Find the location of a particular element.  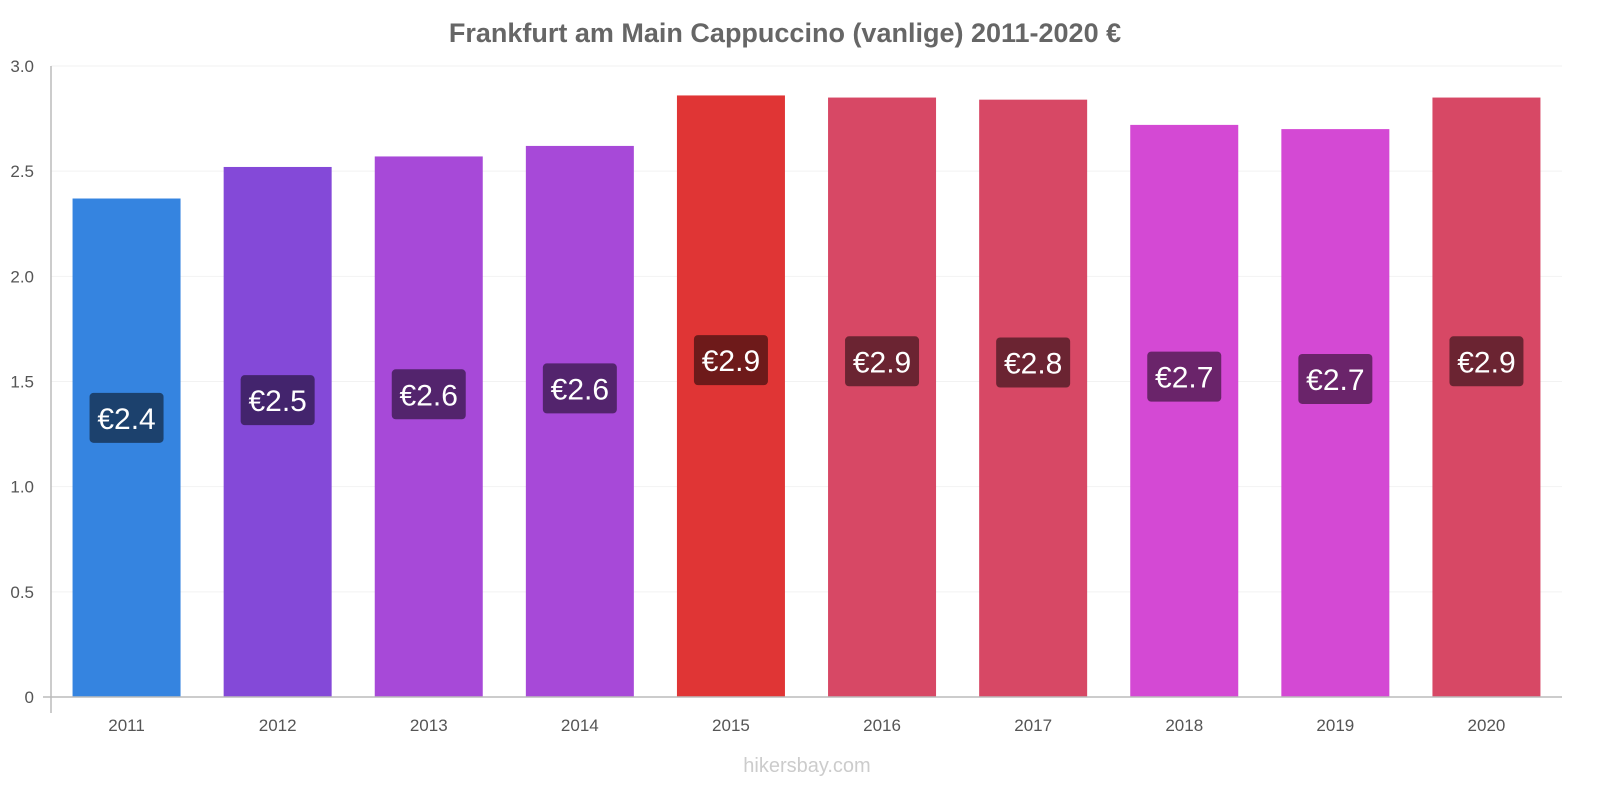

bar-group-2019: €2.7 2019 is located at coordinates (1335, 432).